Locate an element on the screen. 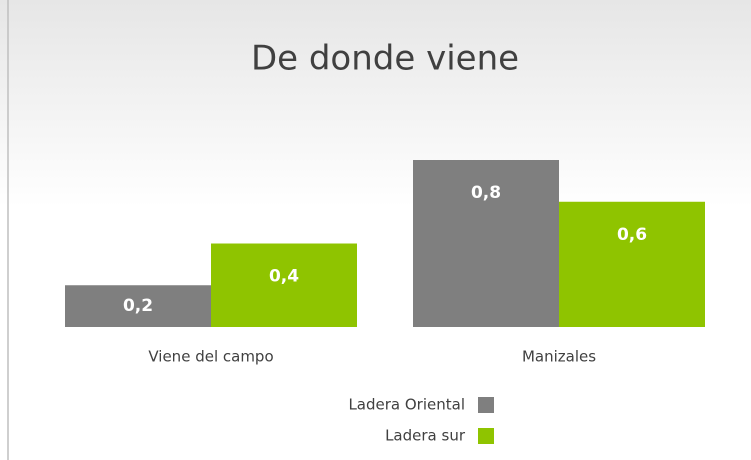 This screenshot has width=751, height=460. chart-title: De donde viene is located at coordinates (385, 59).